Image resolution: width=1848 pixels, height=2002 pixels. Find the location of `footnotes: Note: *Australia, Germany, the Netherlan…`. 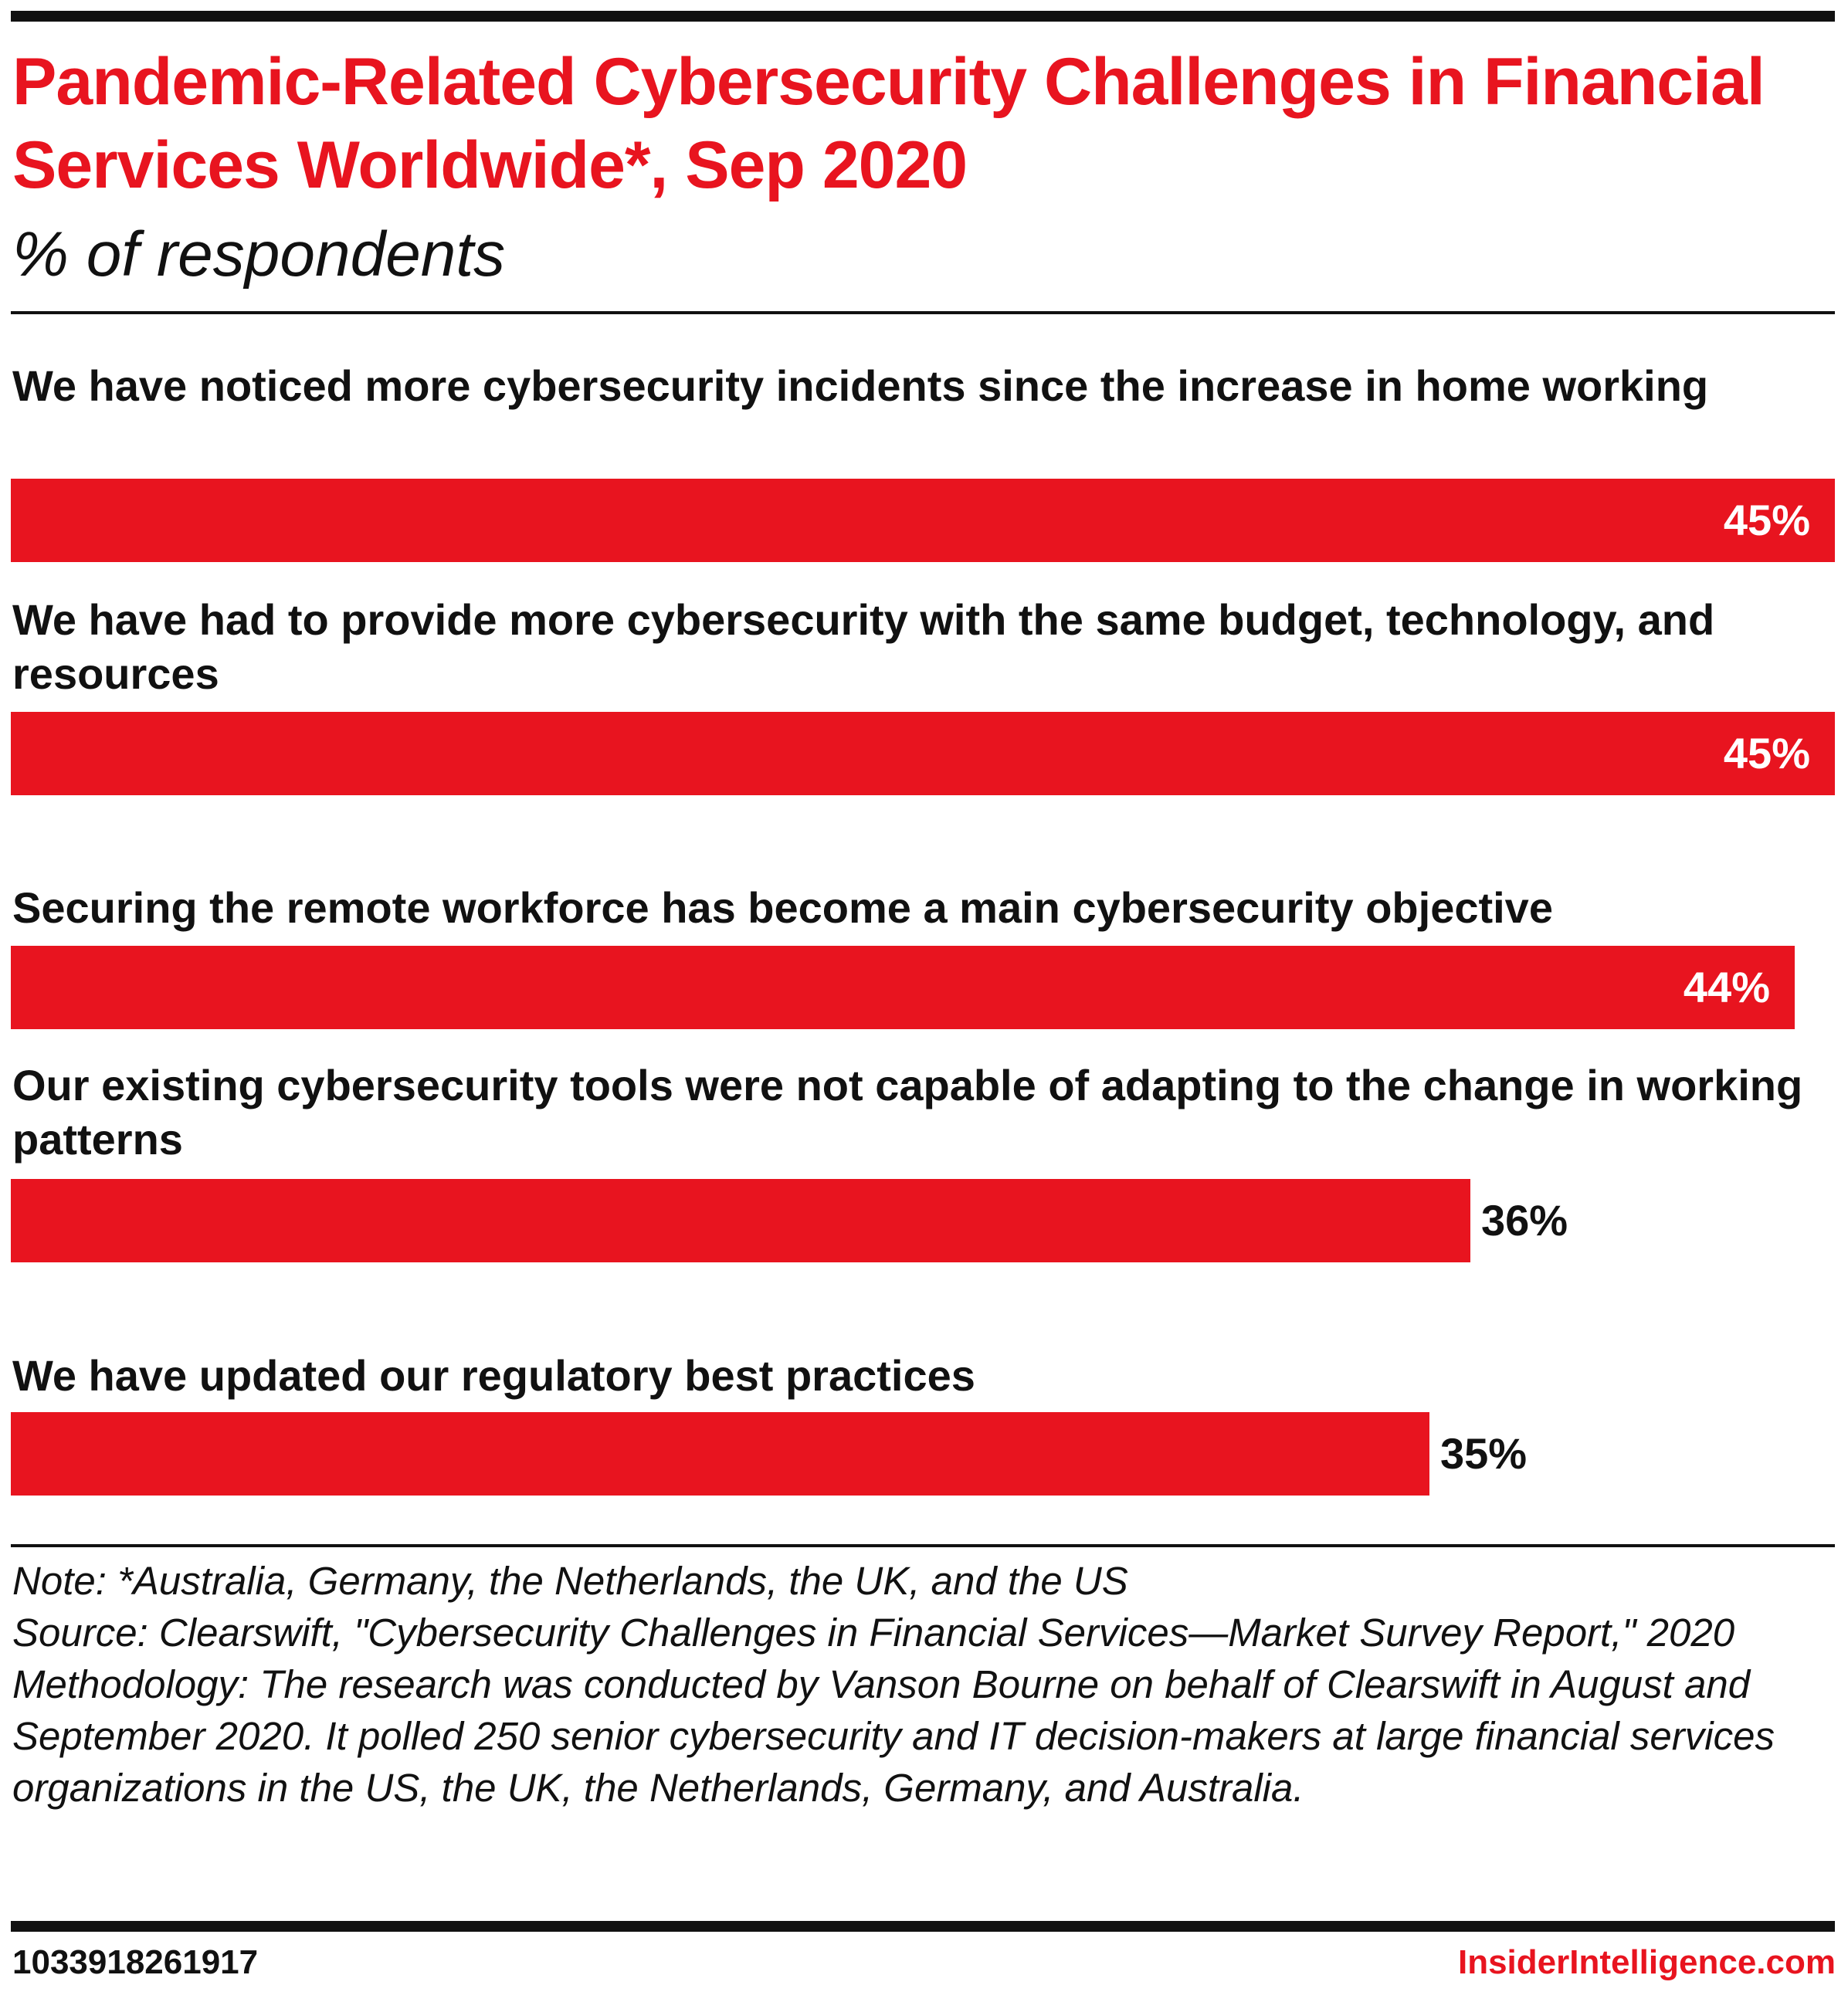

footnotes: Note: *Australia, Germany, the Netherlan… is located at coordinates (923, 1684).